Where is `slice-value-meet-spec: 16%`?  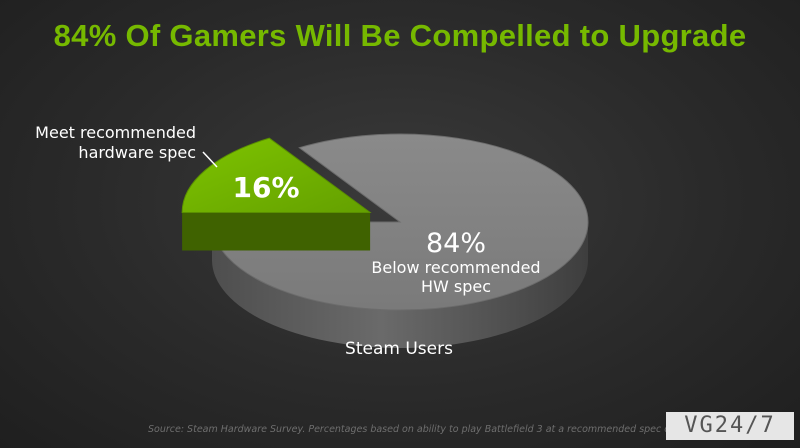 slice-value-meet-spec: 16% is located at coordinates (265, 187).